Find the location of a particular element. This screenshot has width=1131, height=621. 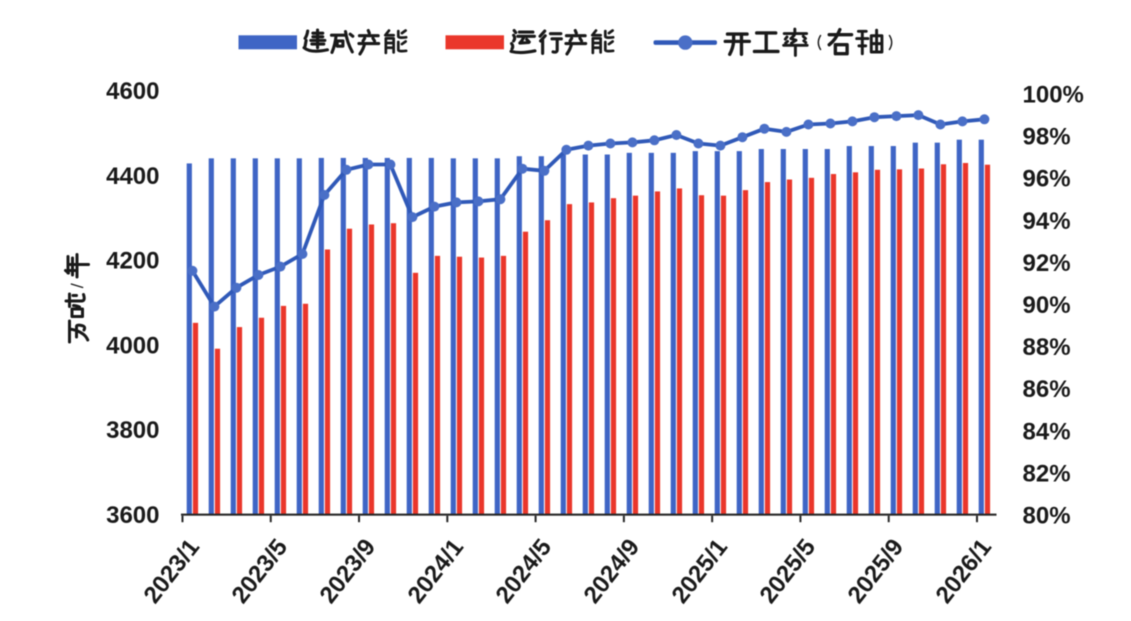

svg-text: 84% is located at coordinates (1047, 431).